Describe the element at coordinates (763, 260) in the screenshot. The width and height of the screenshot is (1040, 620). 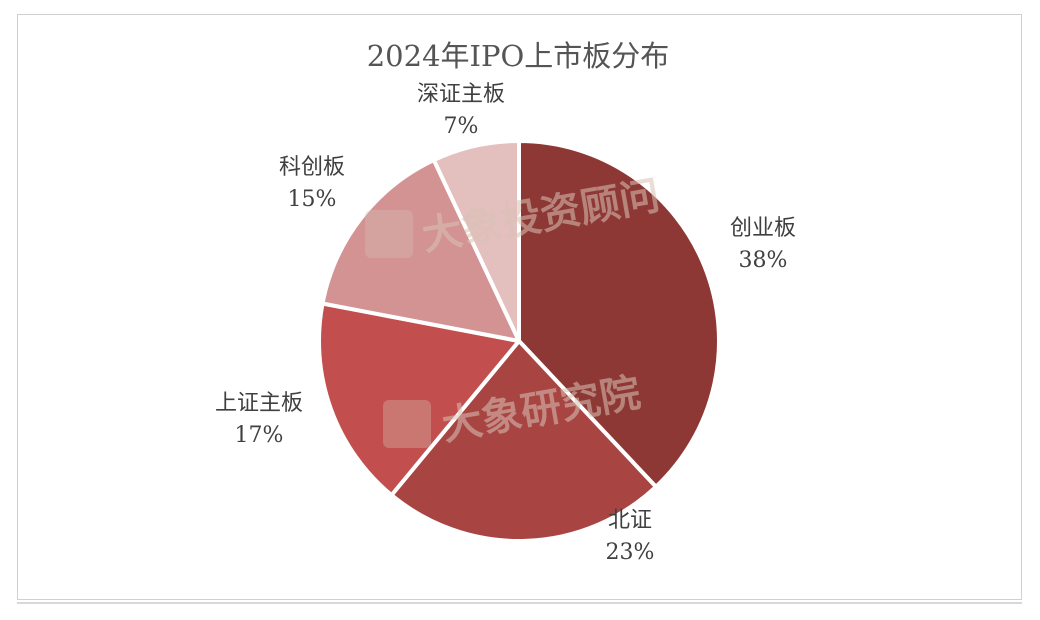
I see `slice-value-1: 38%` at that location.